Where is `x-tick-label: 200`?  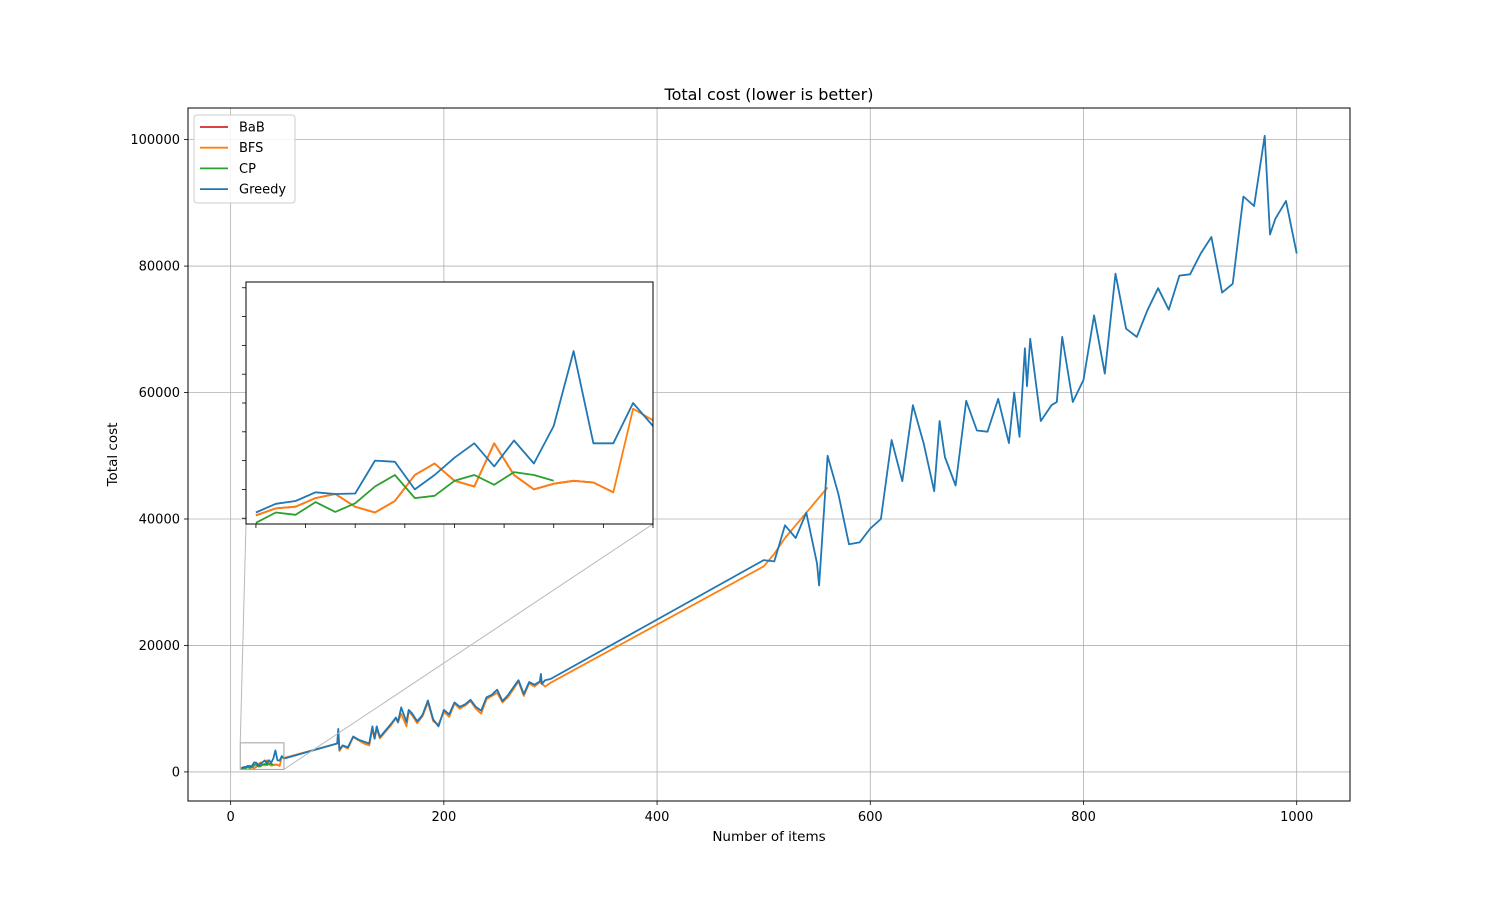 x-tick-label: 200 is located at coordinates (443, 817).